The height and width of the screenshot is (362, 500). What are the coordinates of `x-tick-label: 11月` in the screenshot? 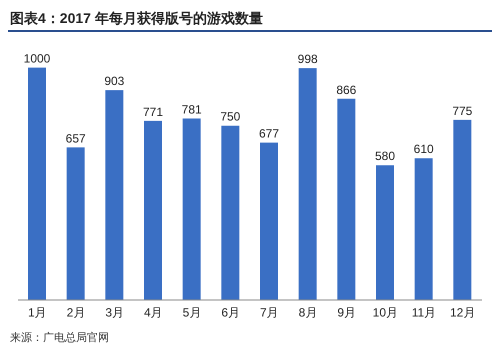 It's located at (424, 313).